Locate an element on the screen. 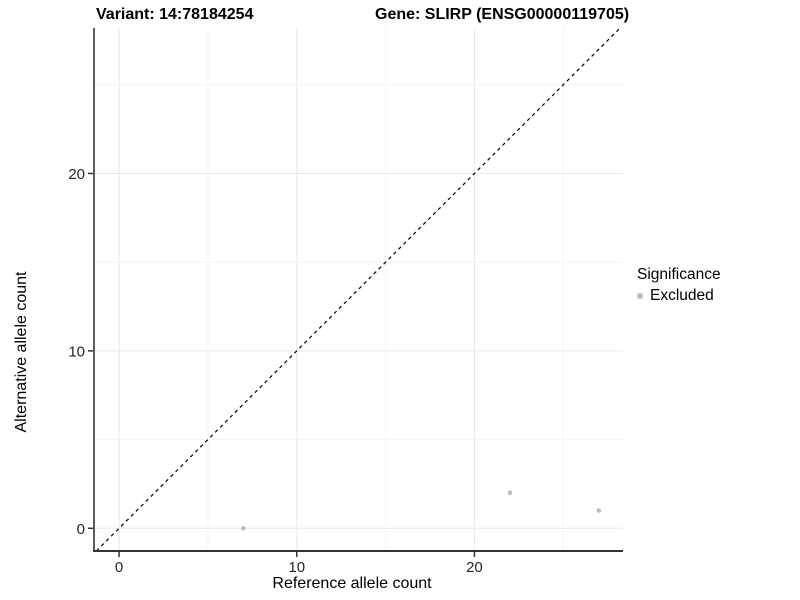 Image resolution: width=800 pixels, height=600 pixels. y-tick-label: 10 is located at coordinates (76, 351).